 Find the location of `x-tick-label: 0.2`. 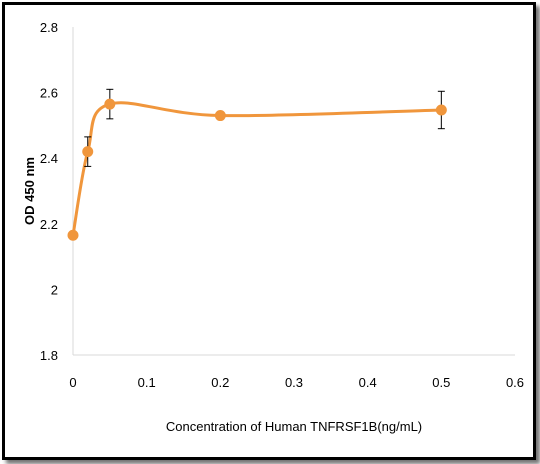

x-tick-label: 0.2 is located at coordinates (220, 382).